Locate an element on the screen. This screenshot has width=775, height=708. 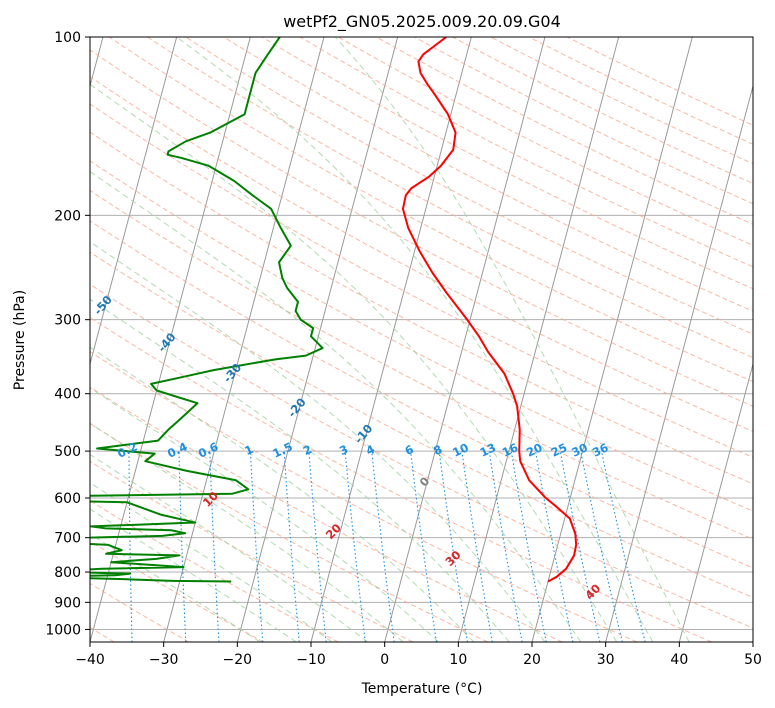
mixing-ratio-label: 20 is located at coordinates (534, 449).